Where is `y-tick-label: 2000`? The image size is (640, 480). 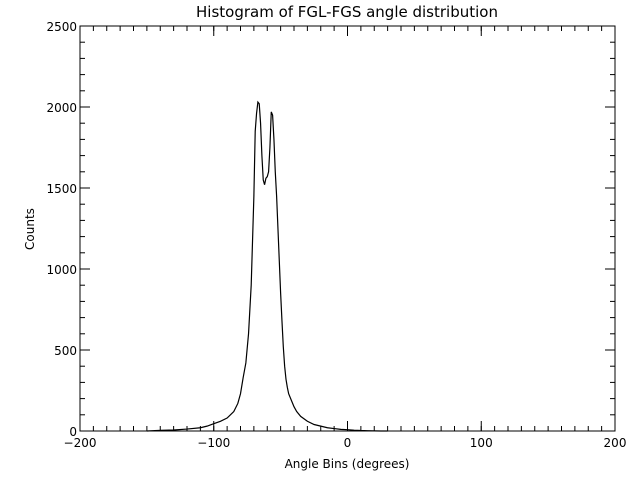 y-tick-label: 2000 is located at coordinates (61, 108).